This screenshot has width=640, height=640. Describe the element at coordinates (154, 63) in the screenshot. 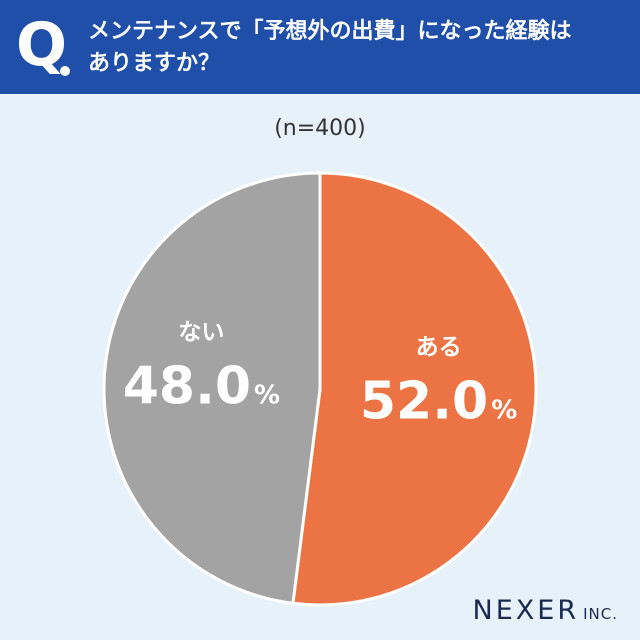

I see `question-line-2: ありますか？` at that location.